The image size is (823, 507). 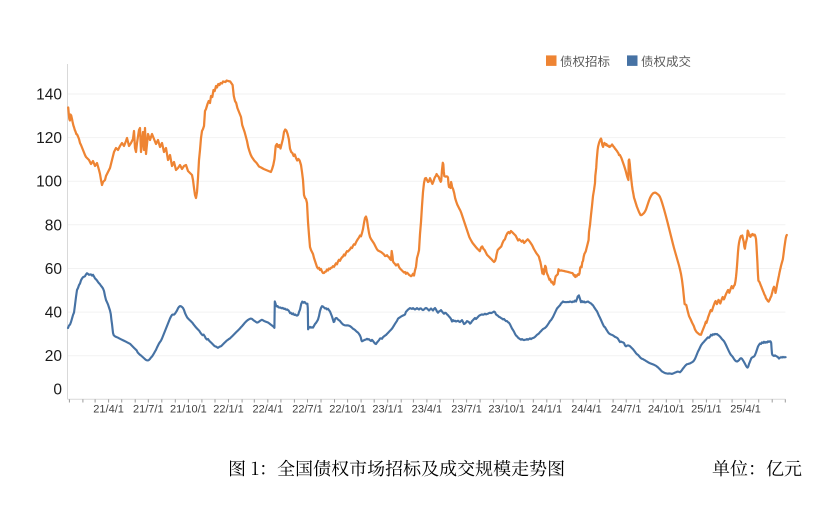 What do you see at coordinates (49, 95) in the screenshot?
I see `svg-text: 140` at bounding box center [49, 95].